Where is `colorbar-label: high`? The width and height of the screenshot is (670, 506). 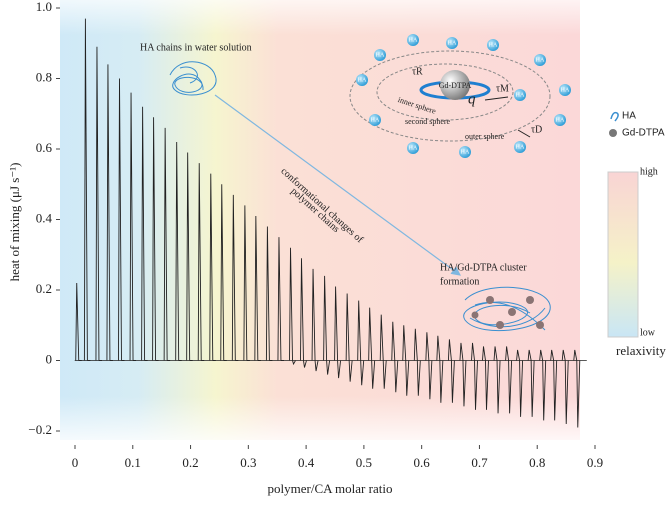
colorbar-label: high is located at coordinates (649, 171).